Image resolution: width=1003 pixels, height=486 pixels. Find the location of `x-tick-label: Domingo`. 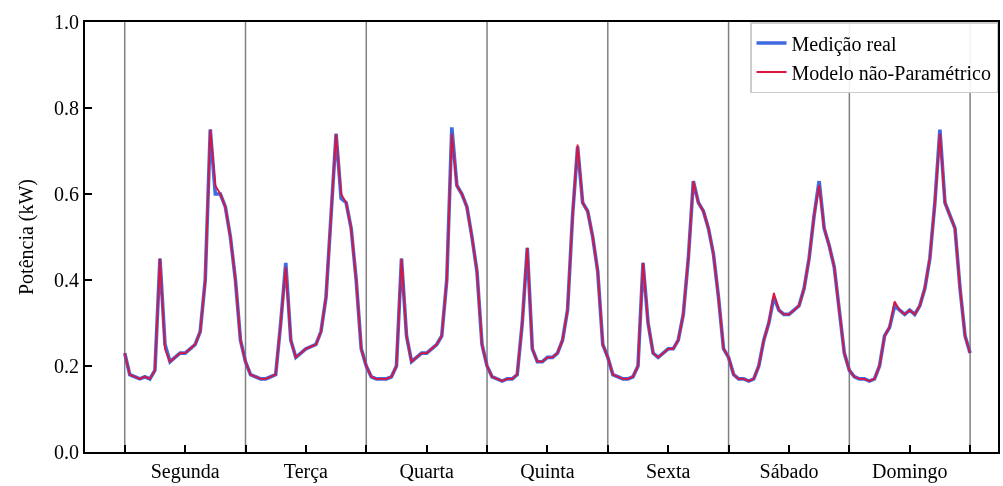

x-tick-label: Domingo is located at coordinates (909, 471).